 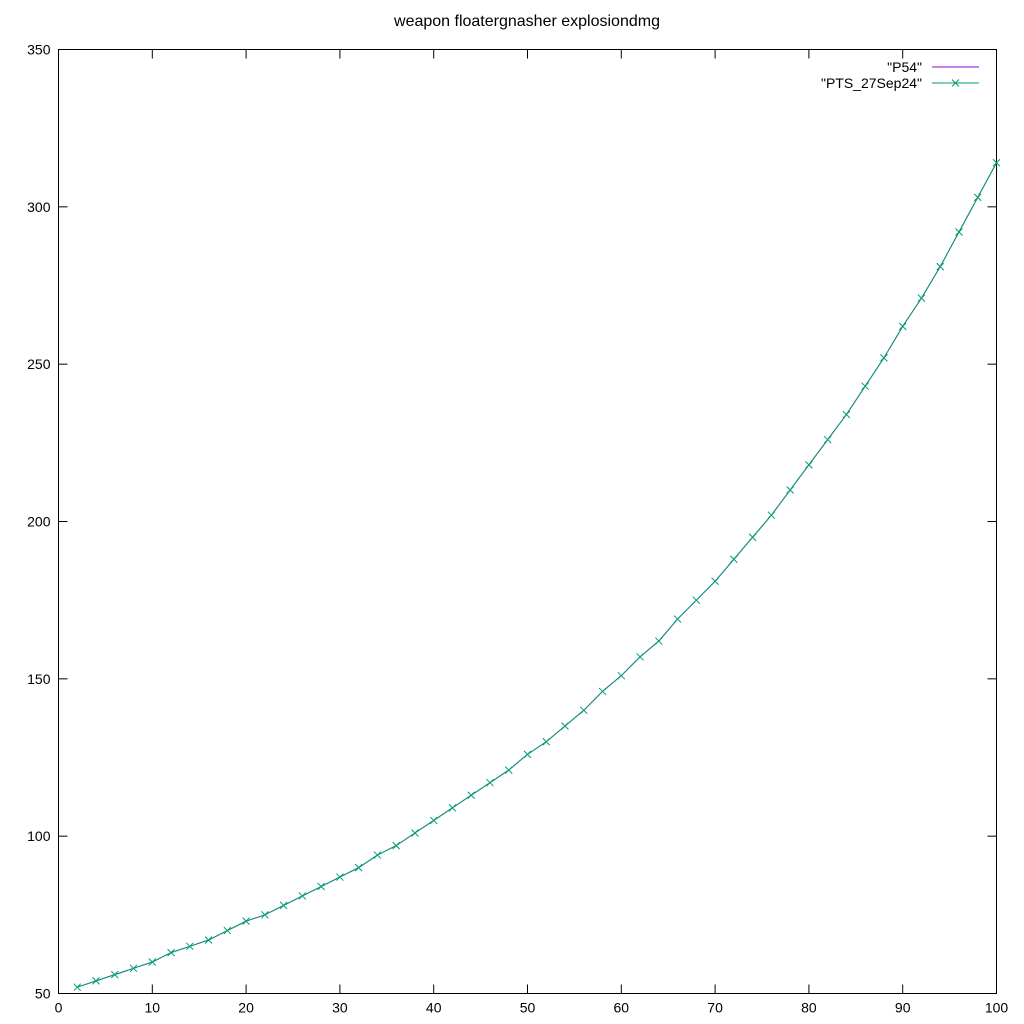 I want to click on x-tick-label: 70, so click(x=715, y=1008).